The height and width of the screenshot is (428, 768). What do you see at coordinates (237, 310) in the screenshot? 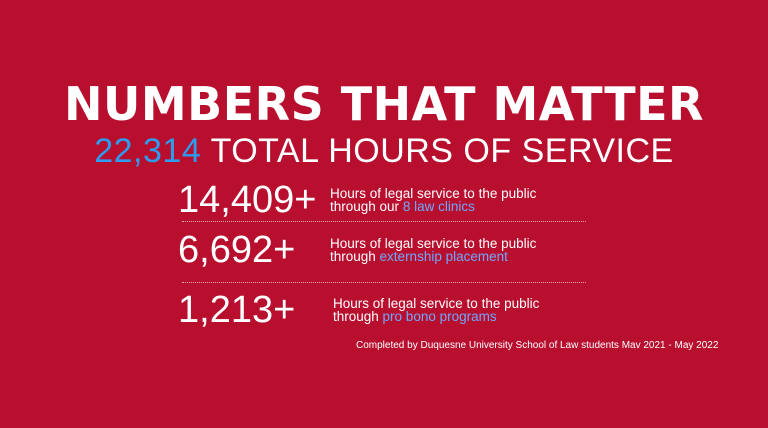
I see `stat-value: 1,213+` at bounding box center [237, 310].